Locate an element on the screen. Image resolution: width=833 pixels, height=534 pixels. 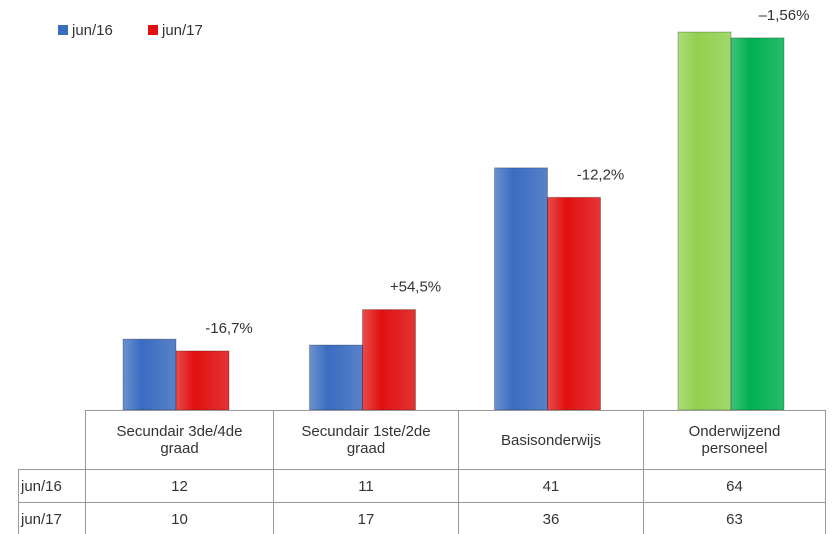
column-header: Secundair 1ste/2de graad is located at coordinates (366, 440).